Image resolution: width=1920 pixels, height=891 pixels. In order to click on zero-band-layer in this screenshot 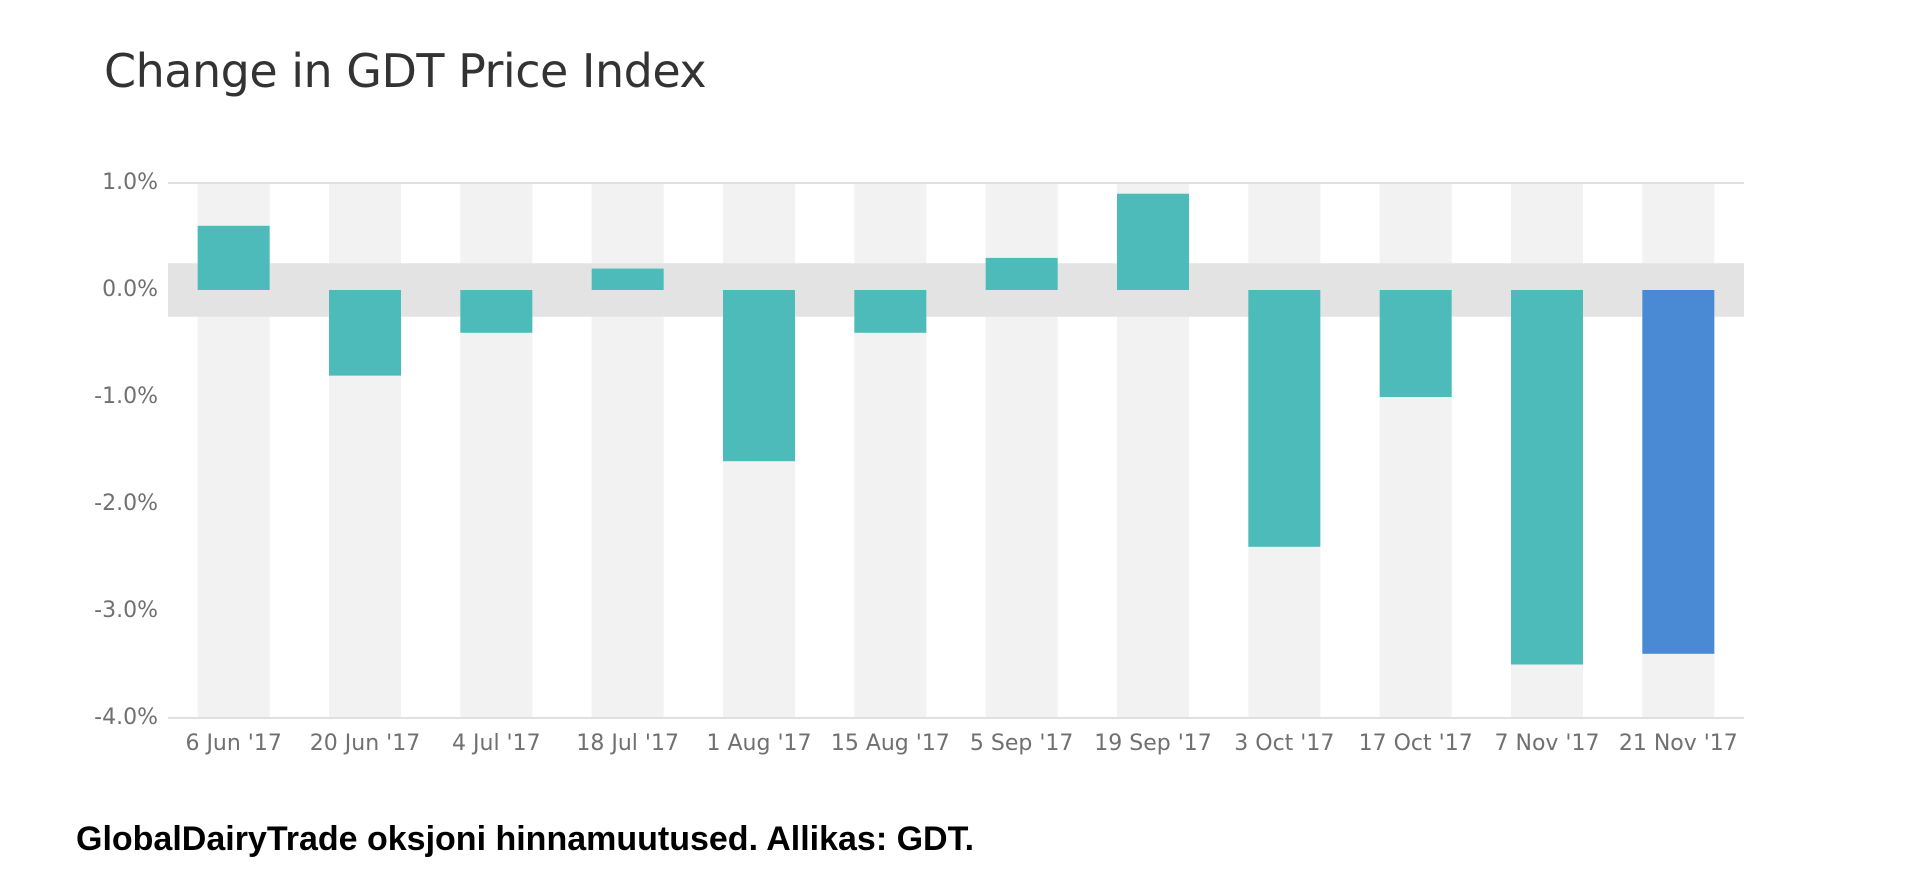, I will do `click(956, 290)`.